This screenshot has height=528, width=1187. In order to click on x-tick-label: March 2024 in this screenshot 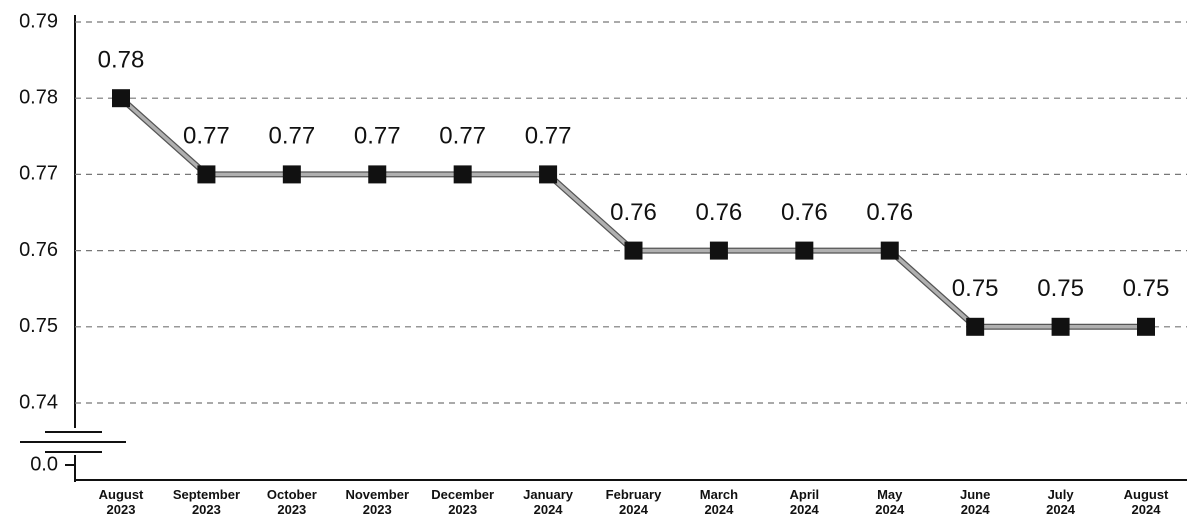, I will do `click(719, 502)`.